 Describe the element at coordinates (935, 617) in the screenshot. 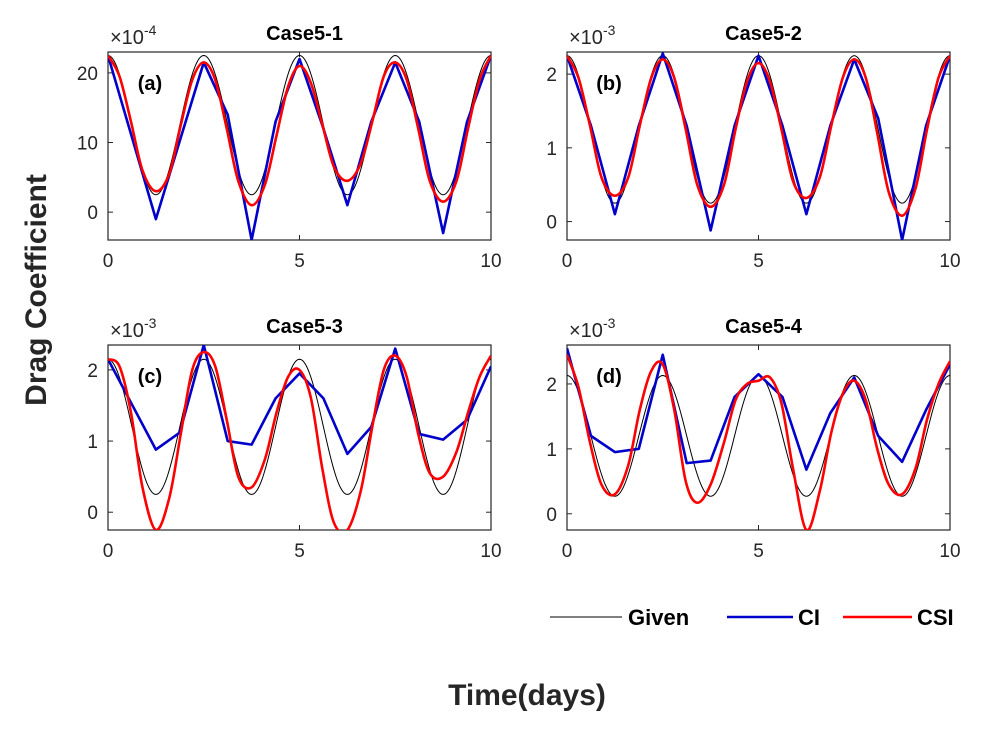

I see `legend-label-csi: CSI` at that location.